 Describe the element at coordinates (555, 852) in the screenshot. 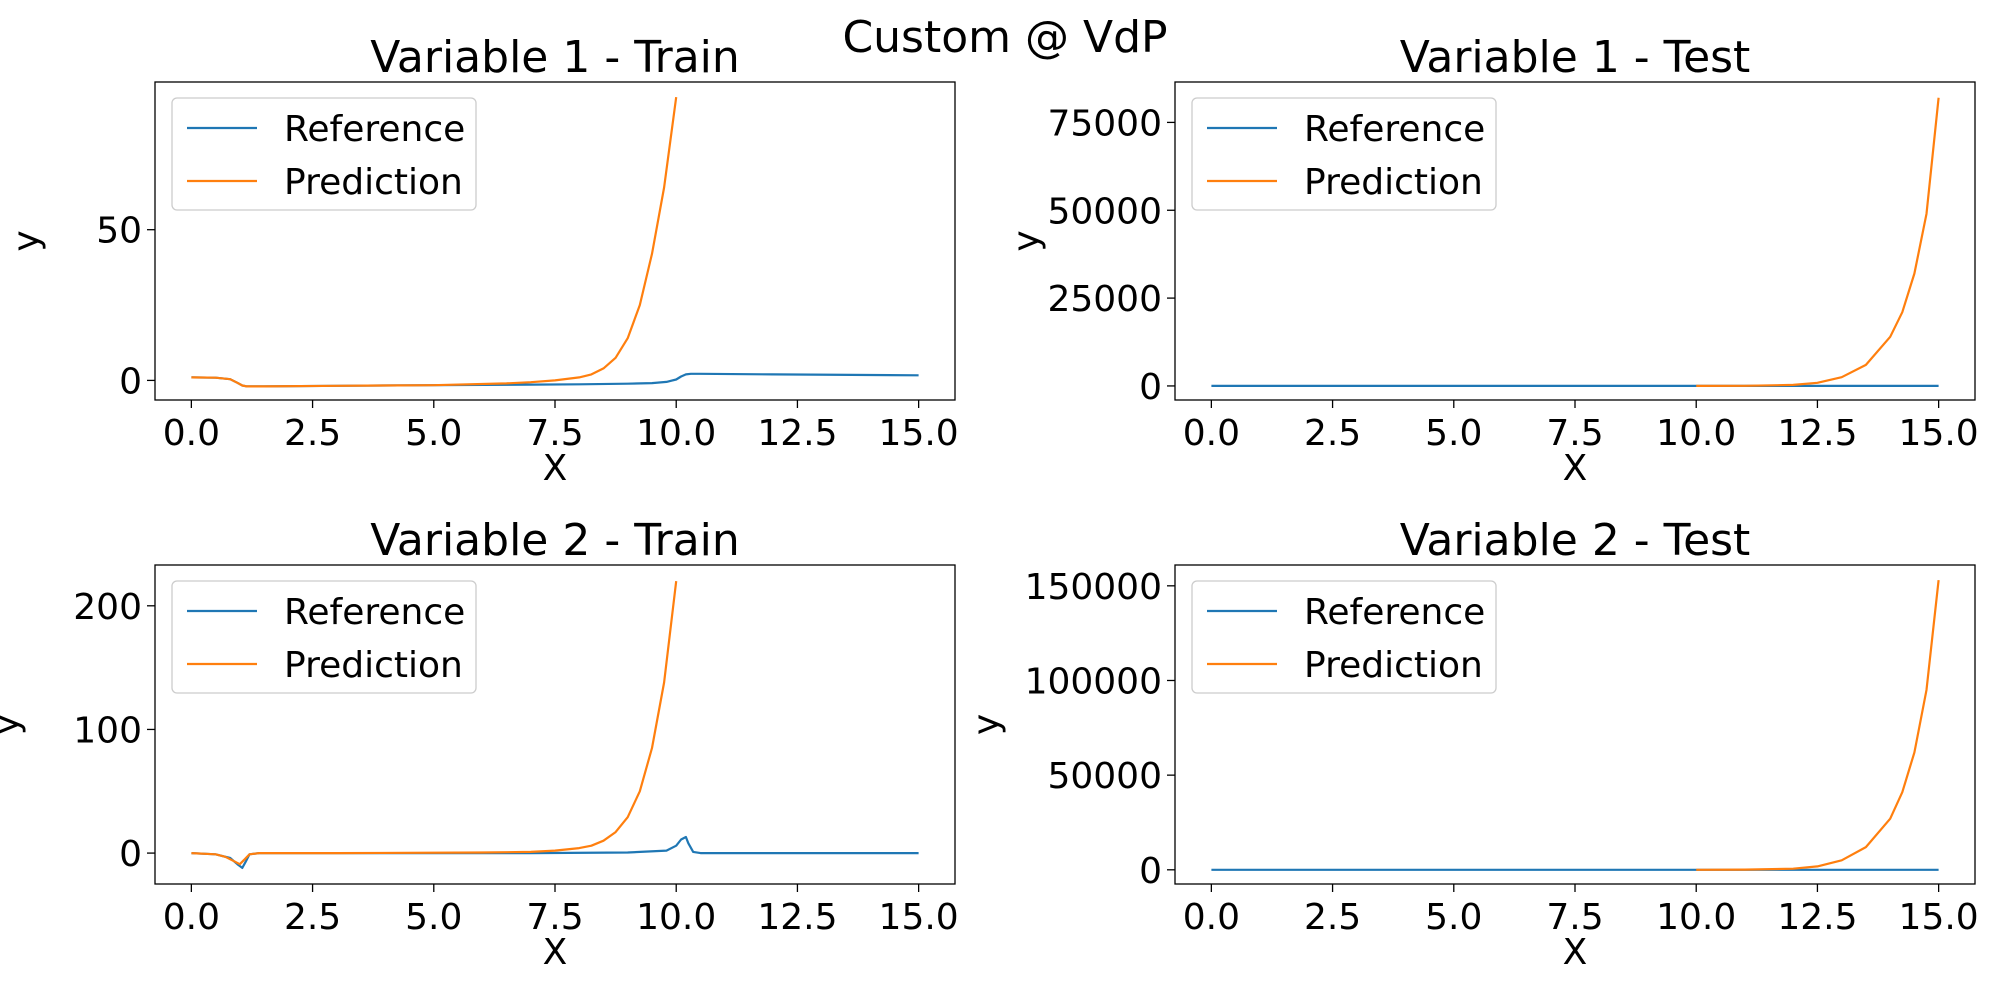

I see `series-line-reference` at that location.